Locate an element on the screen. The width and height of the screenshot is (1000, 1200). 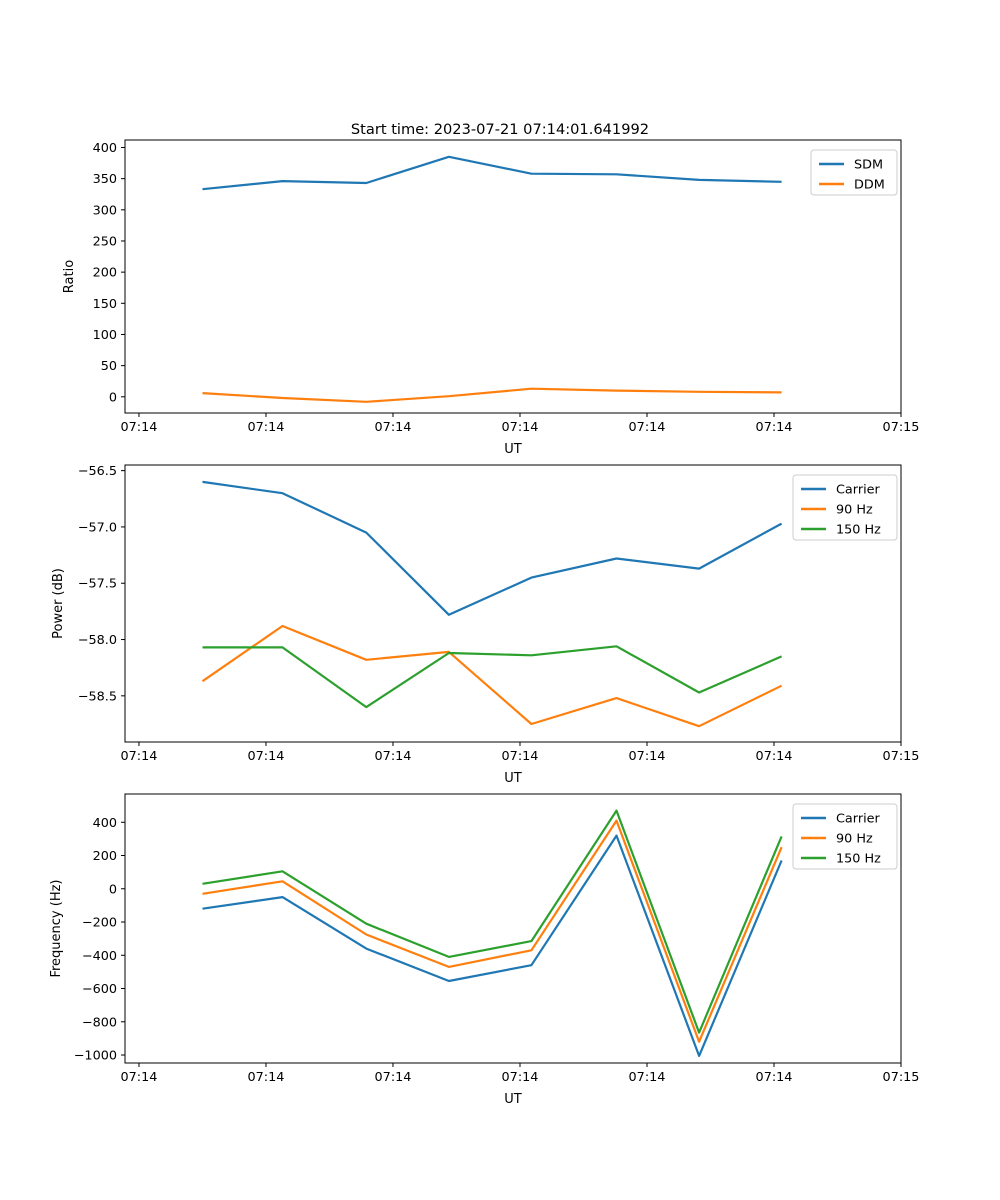
y-tick-label: −58.0 is located at coordinates (97, 640).